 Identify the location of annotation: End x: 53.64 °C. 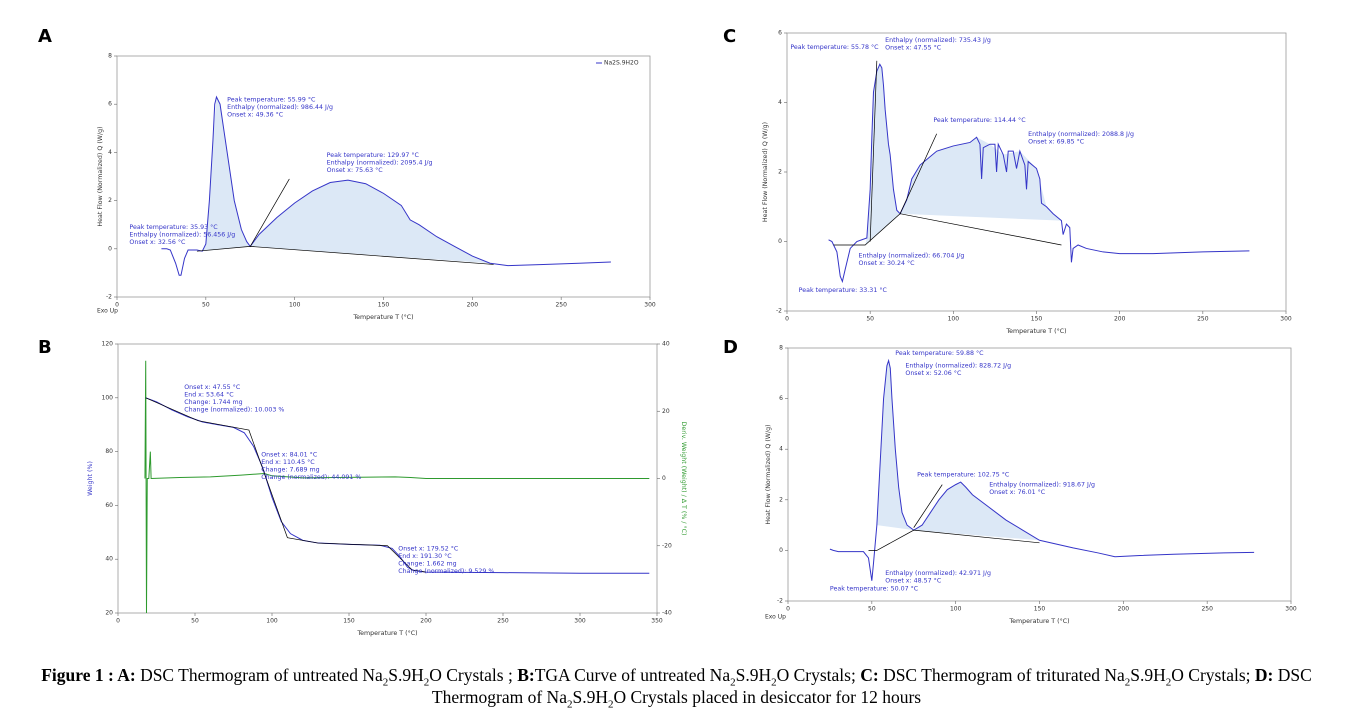
(209, 395).